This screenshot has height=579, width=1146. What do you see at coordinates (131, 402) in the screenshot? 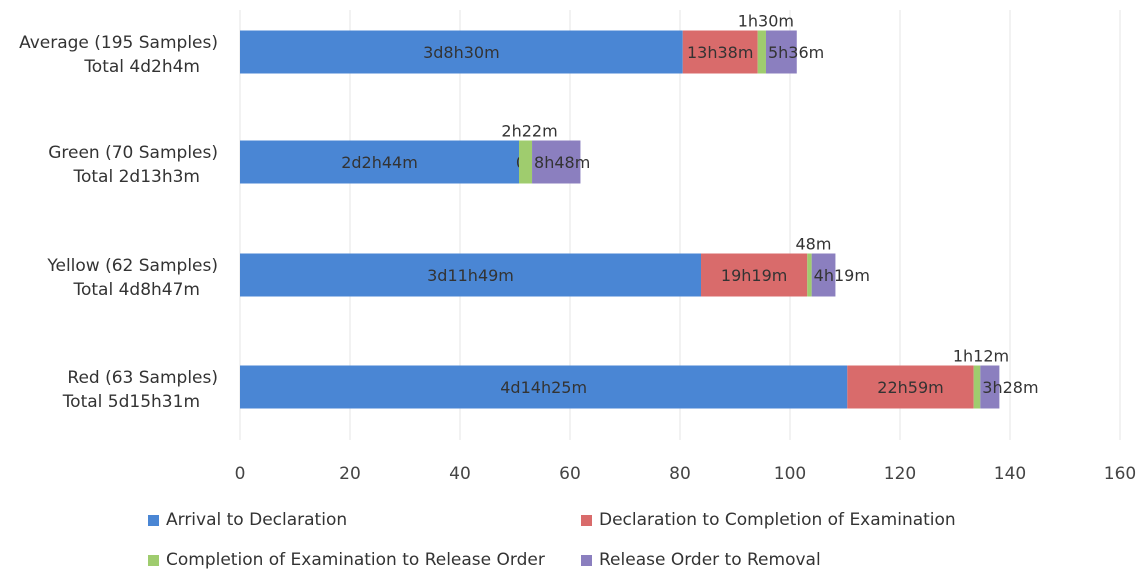
I see `category-total-label: Total 5d15h31m` at bounding box center [131, 402].